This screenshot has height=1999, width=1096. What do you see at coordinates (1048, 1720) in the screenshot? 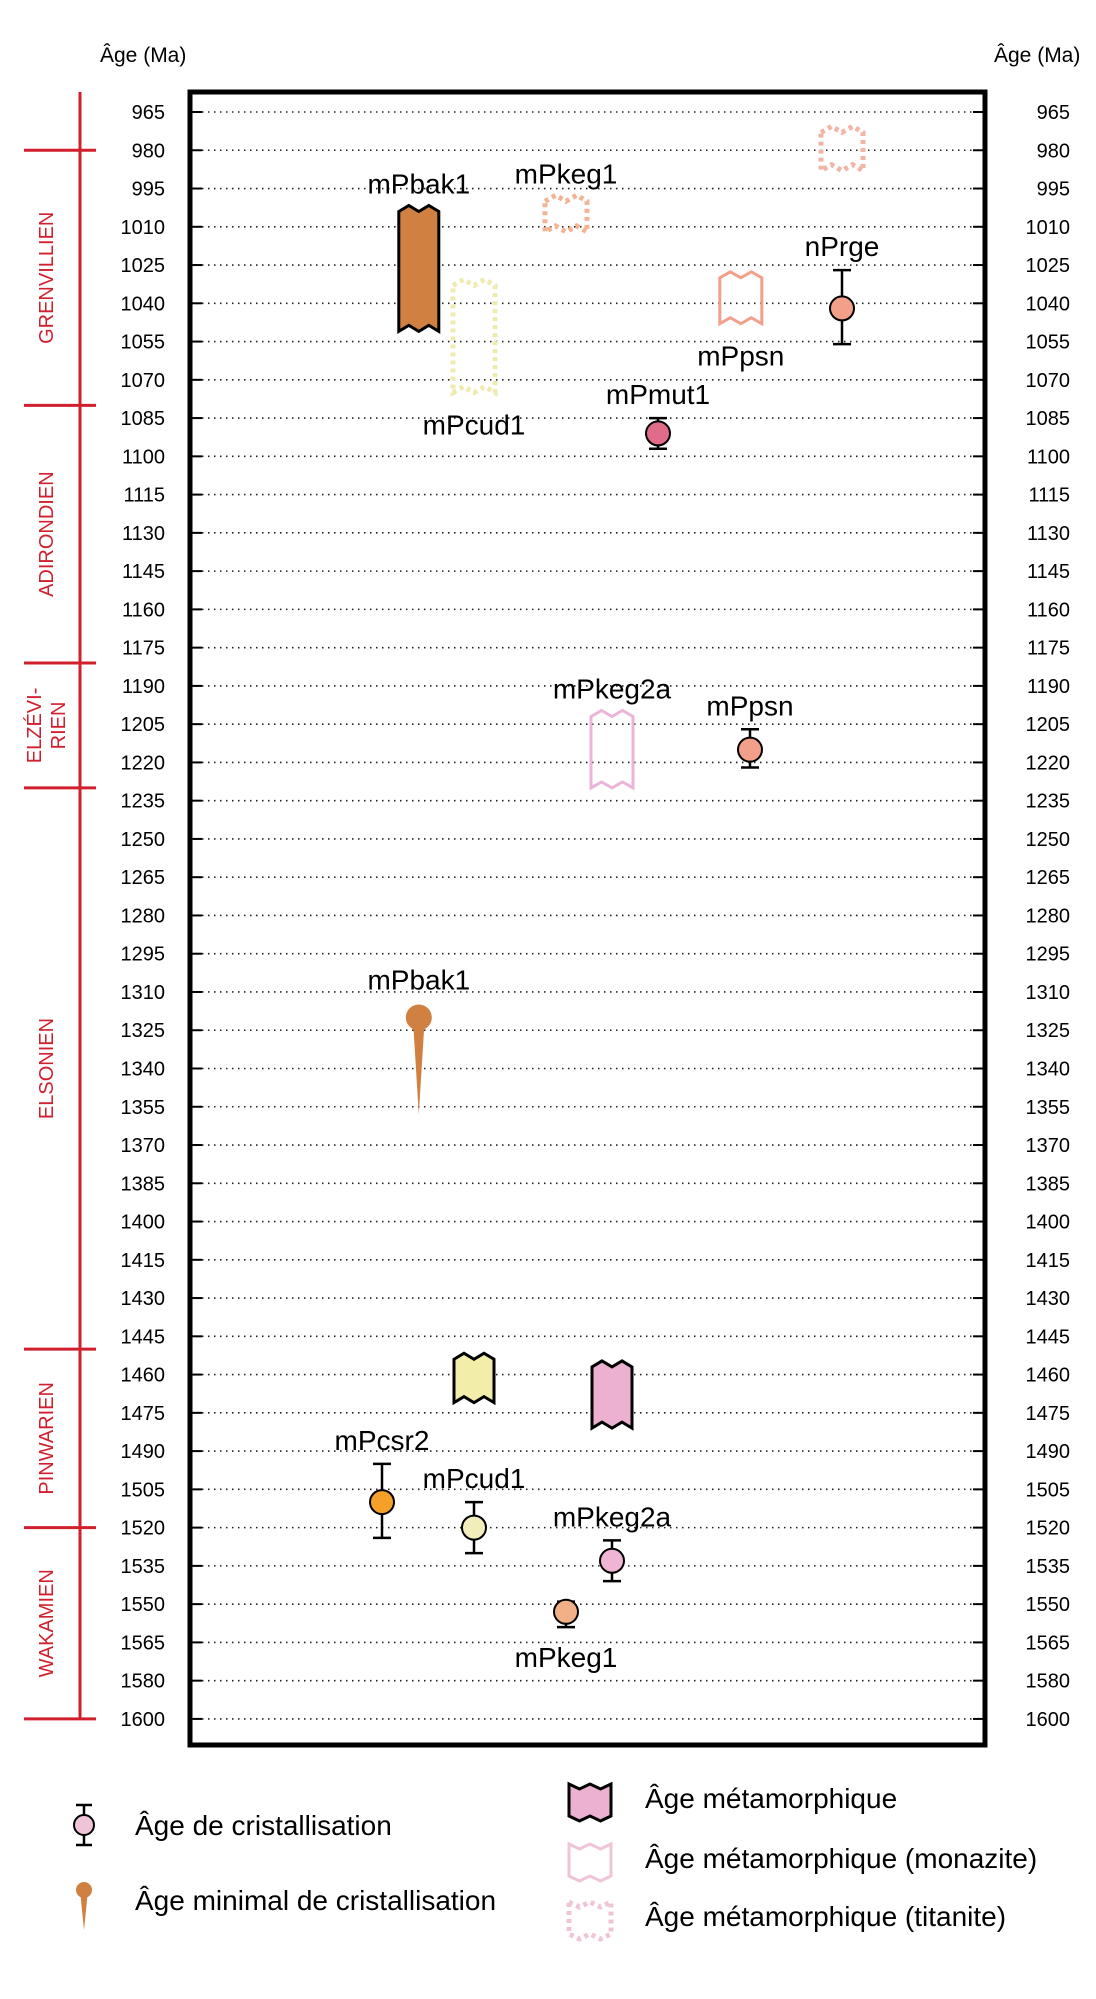
I see `tick-label-right: 1600` at bounding box center [1048, 1720].